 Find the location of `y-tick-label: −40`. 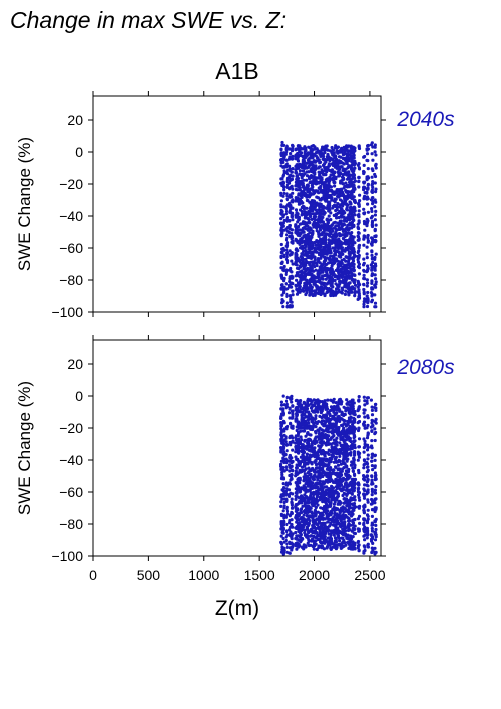

y-tick-label: −40 is located at coordinates (71, 216).